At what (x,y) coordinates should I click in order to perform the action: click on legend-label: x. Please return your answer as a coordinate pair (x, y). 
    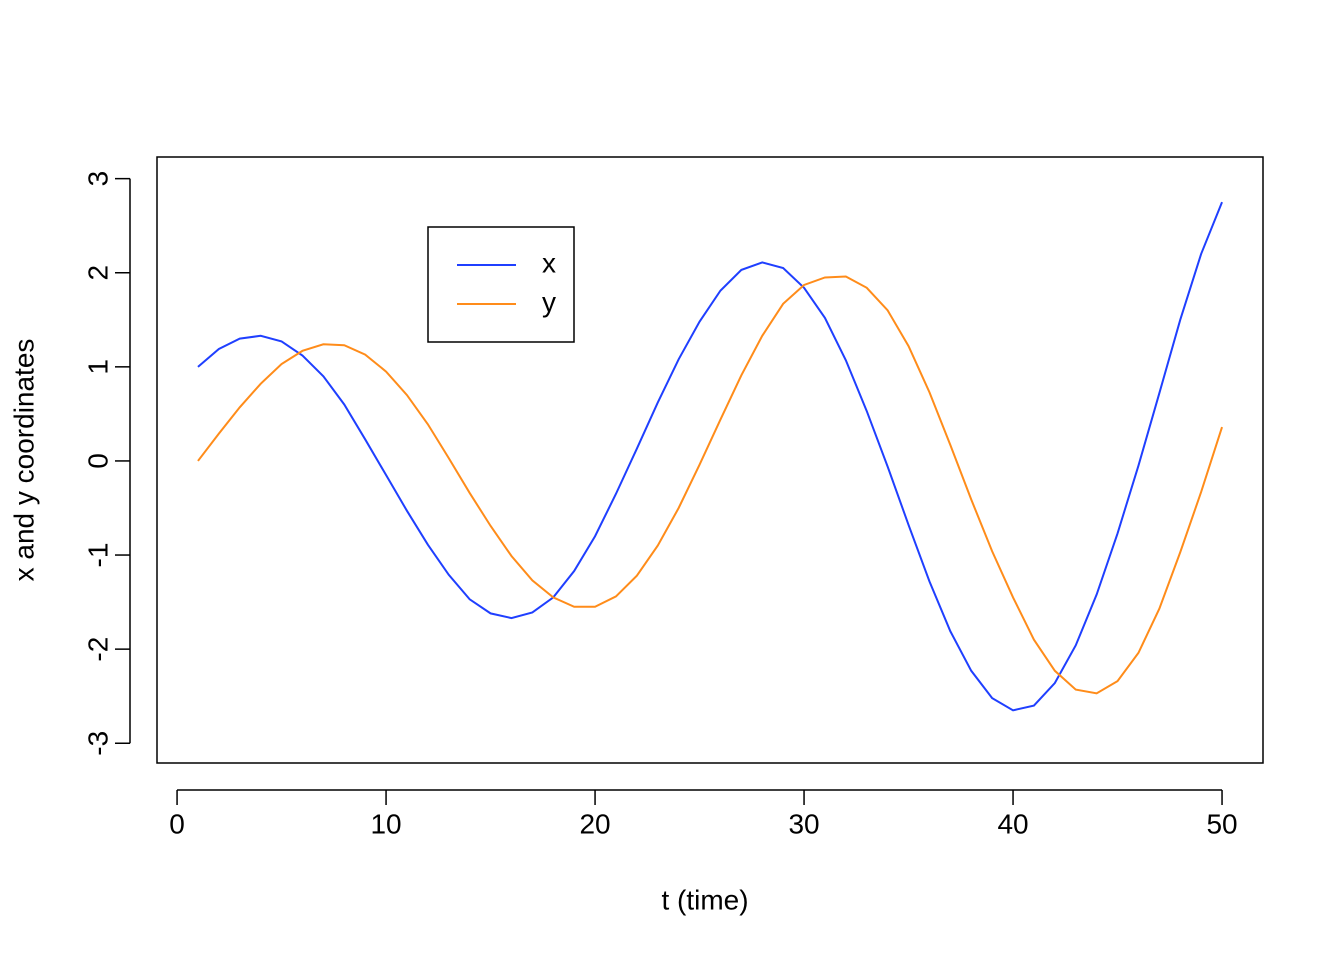
    Looking at the image, I should click on (549, 262).